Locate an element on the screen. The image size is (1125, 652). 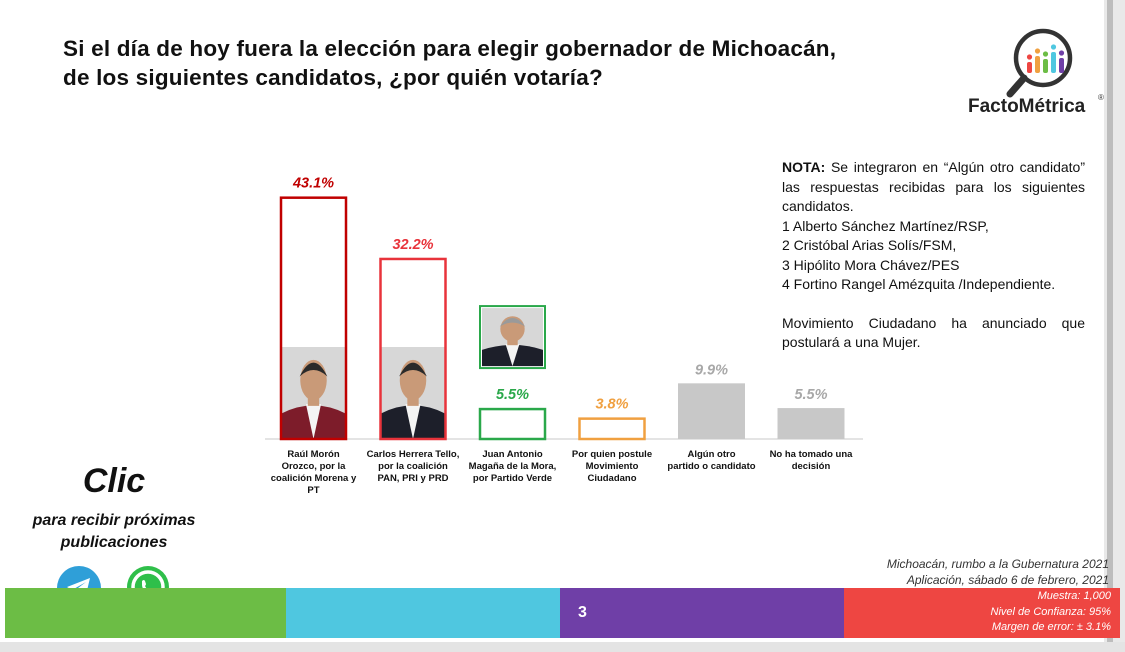
footer-band-green is located at coordinates (145, 613).